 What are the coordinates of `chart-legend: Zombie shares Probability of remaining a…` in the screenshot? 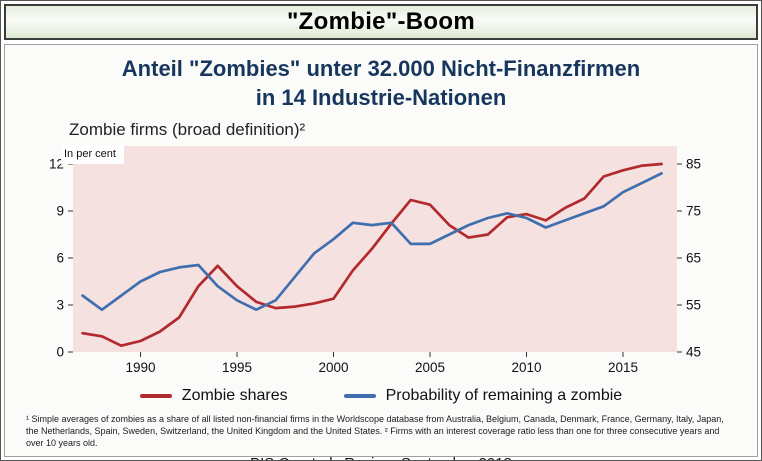 It's located at (381, 396).